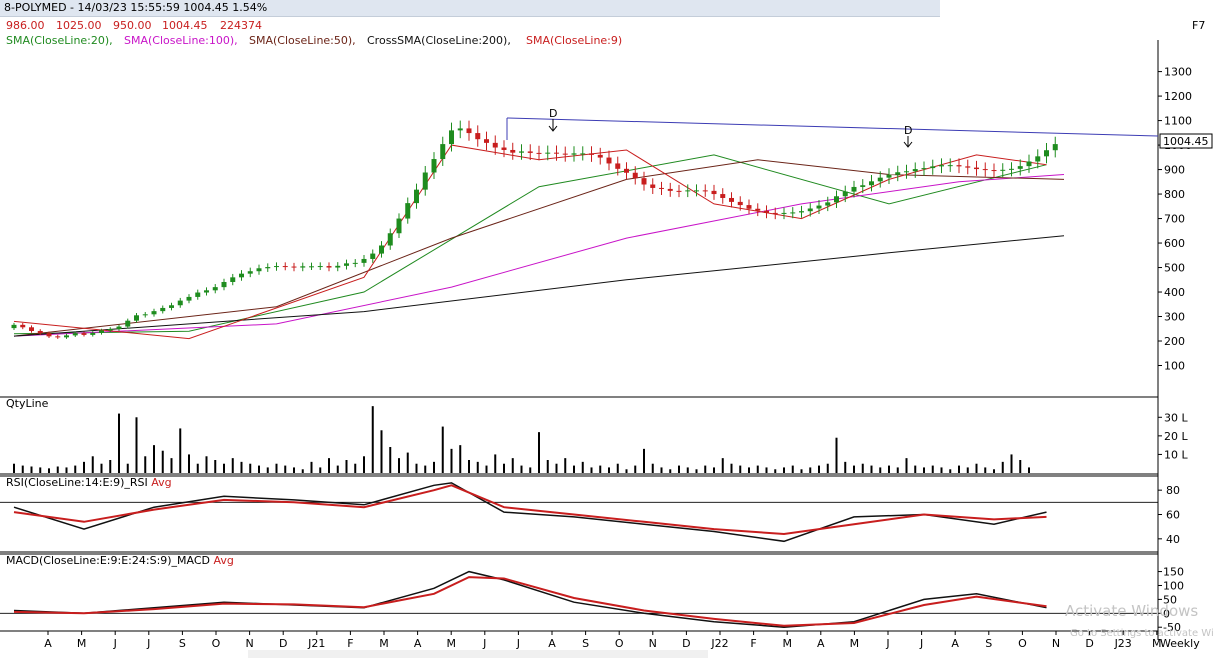 This screenshot has height=658, width=1214. What do you see at coordinates (1173, 585) in the screenshot?
I see `macd-tick-label: 100` at bounding box center [1173, 585].